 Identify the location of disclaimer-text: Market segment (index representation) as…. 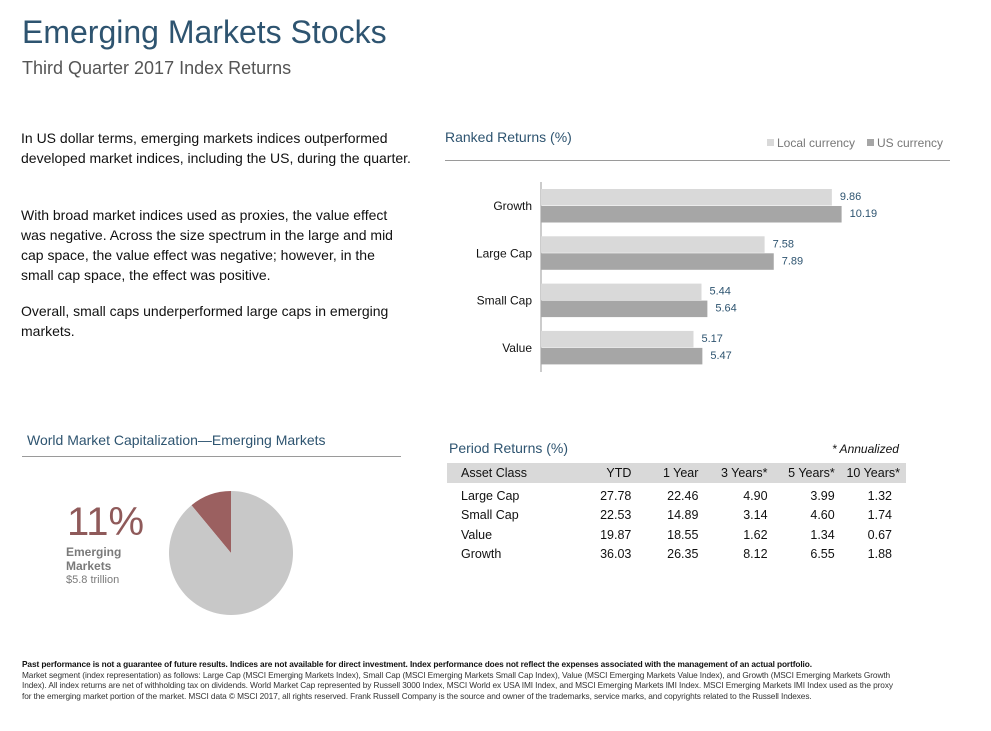
(457, 685).